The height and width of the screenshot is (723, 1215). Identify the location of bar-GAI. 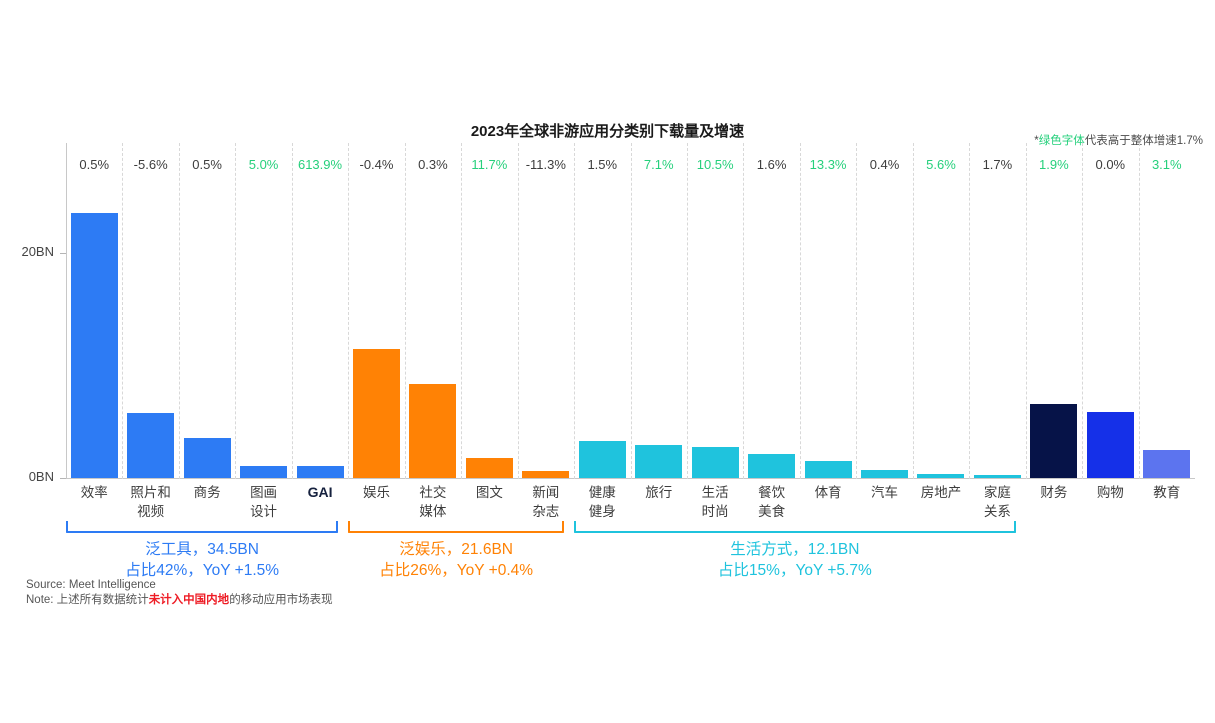
(320, 472).